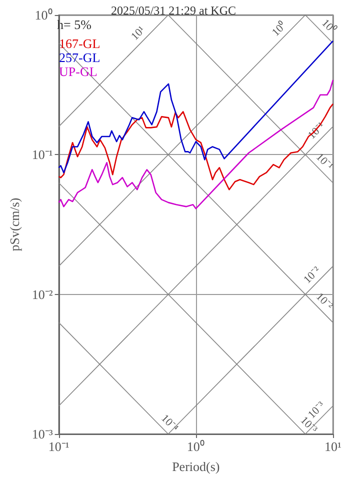  What do you see at coordinates (196, 466) in the screenshot?
I see `x-axis-title: Period(s)` at bounding box center [196, 466].